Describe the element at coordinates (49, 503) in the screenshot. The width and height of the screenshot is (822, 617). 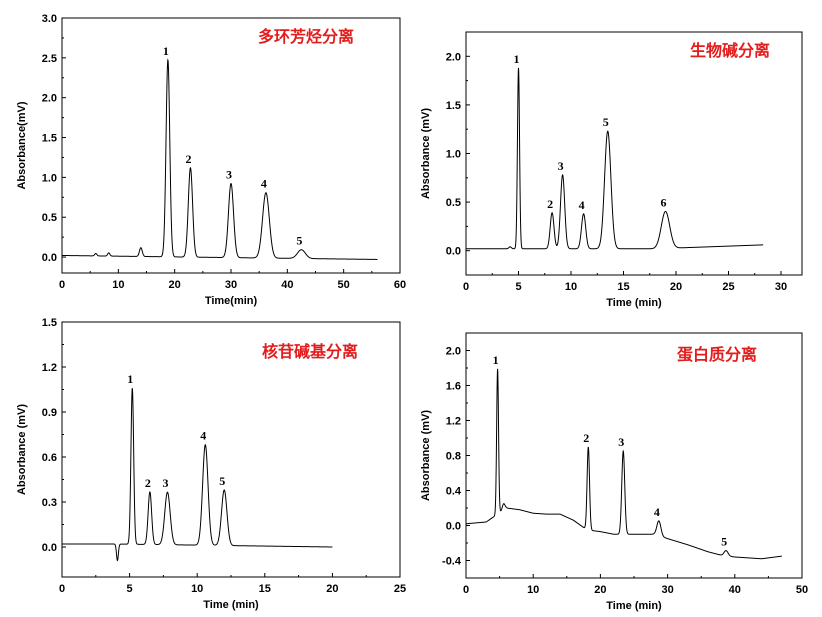
I see `y-tick-label: 0.3` at that location.